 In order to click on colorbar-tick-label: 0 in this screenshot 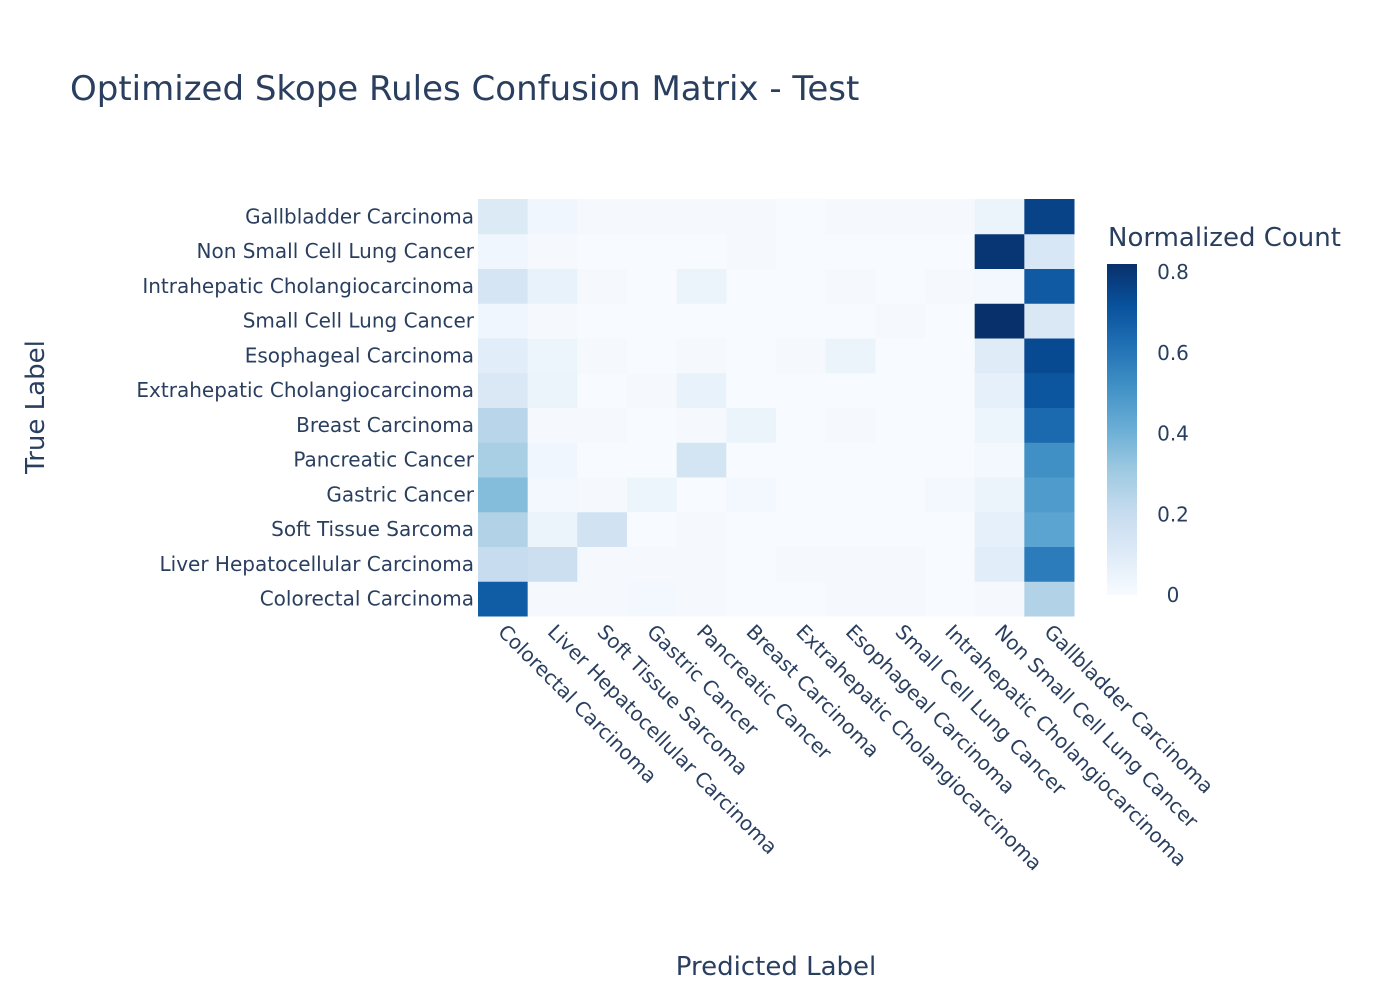, I will do `click(1173, 595)`.